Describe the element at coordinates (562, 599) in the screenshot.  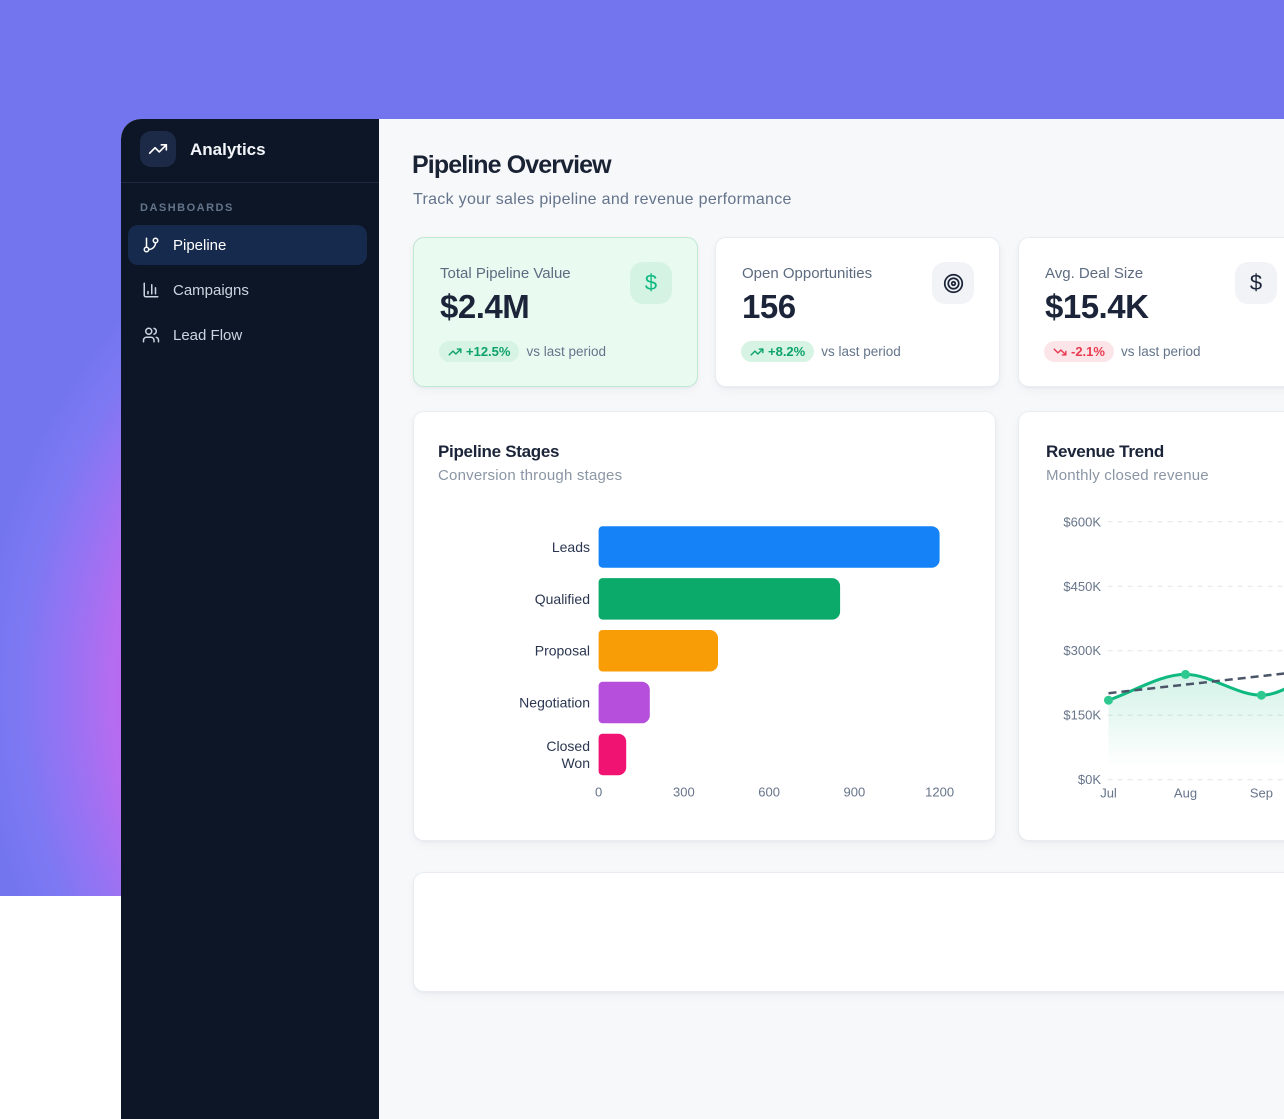
I see `svg-text: Qualified` at that location.